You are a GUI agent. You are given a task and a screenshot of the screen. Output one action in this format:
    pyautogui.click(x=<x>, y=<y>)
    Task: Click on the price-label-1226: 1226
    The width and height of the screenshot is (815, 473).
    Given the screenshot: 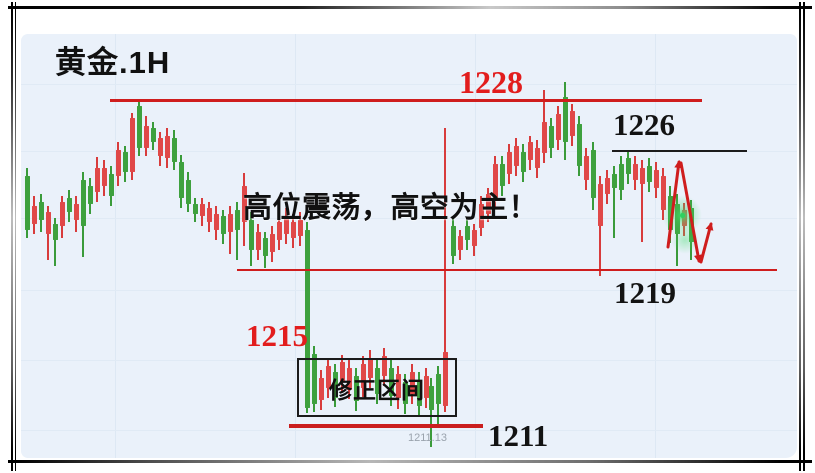 What is the action you would take?
    pyautogui.click(x=644, y=124)
    